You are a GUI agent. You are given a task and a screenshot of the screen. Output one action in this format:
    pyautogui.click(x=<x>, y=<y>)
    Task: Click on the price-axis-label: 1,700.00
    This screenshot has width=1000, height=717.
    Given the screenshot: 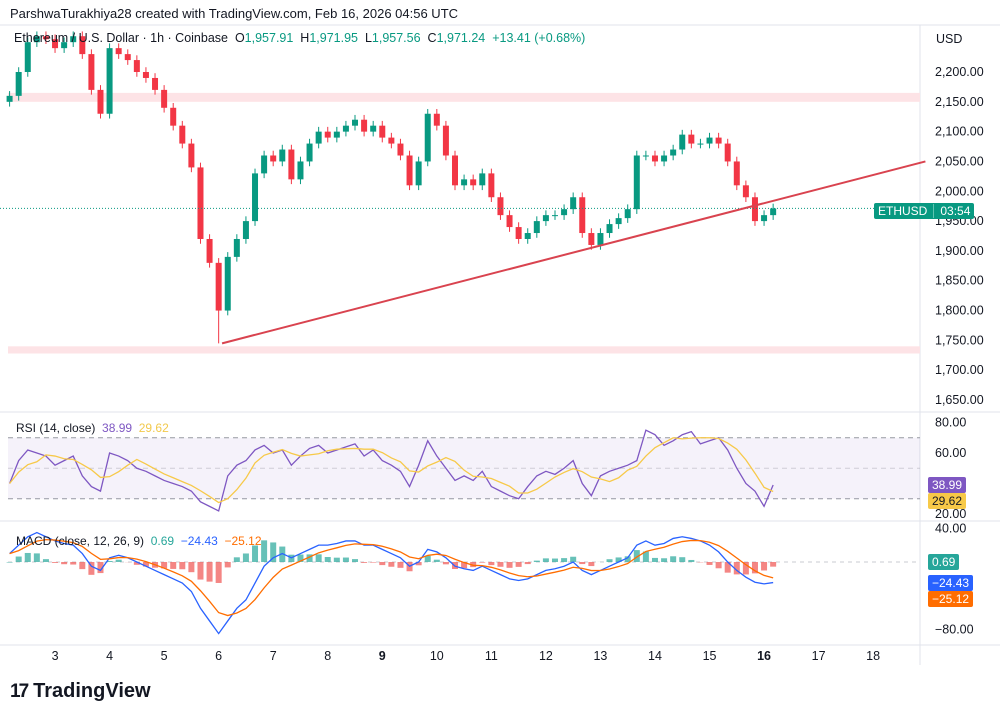 What is the action you would take?
    pyautogui.click(x=959, y=370)
    